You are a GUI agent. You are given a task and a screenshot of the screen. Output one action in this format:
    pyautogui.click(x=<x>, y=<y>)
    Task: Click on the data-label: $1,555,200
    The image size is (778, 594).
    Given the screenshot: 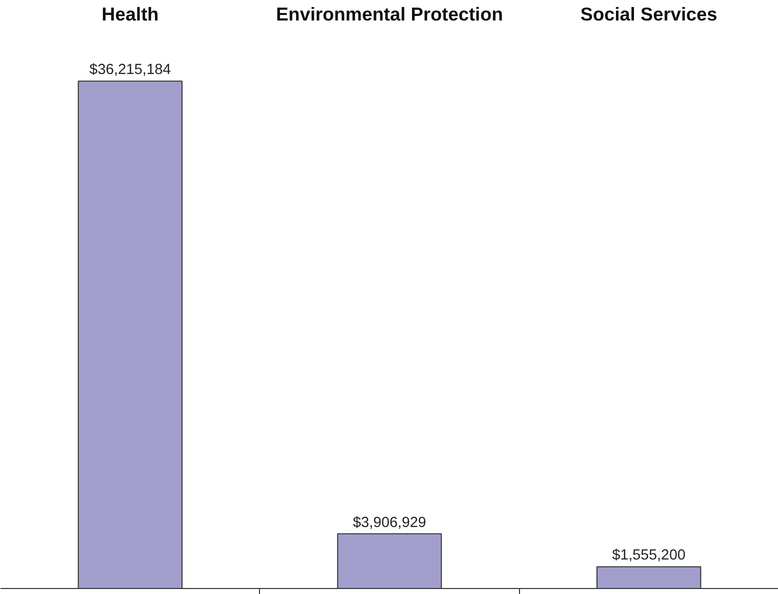 What is the action you would take?
    pyautogui.click(x=649, y=556)
    